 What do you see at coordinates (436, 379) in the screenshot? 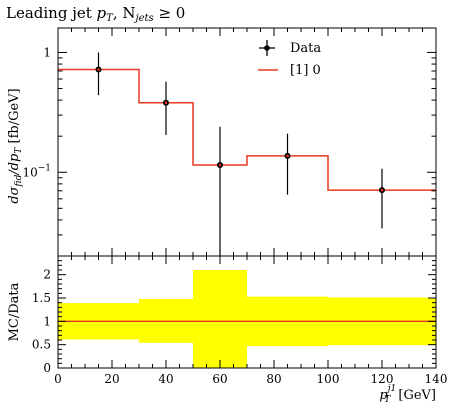
I see `x-tick-label: 140` at bounding box center [436, 379].